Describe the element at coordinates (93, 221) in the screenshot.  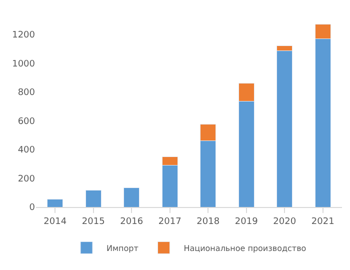
I see `x-tick-label: 2015` at that location.